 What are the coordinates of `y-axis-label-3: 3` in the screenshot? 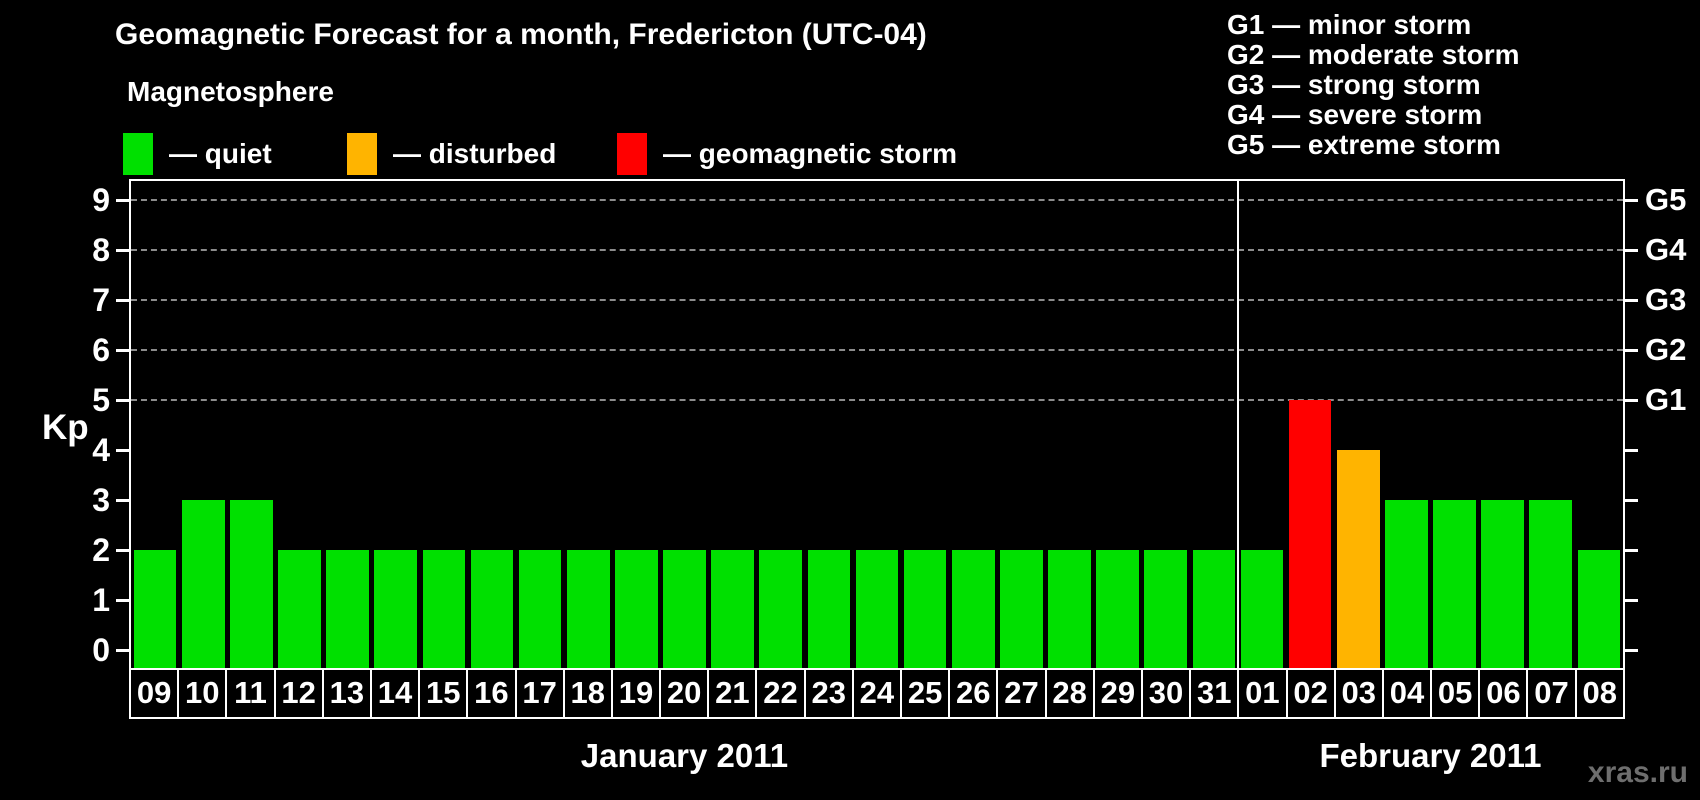 It's located at (101, 500).